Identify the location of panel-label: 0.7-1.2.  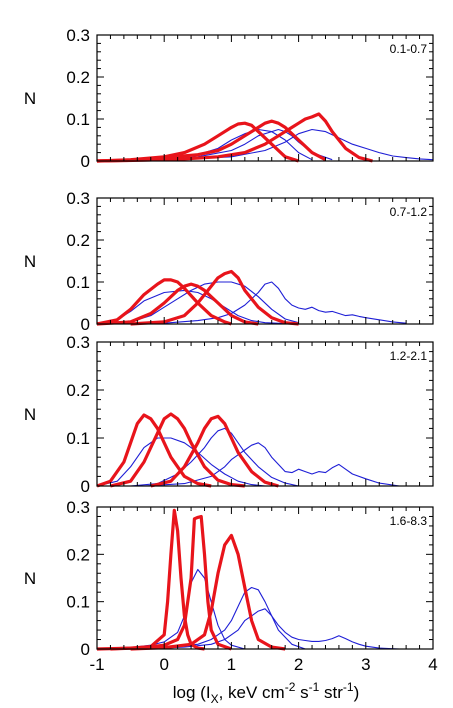
(409, 212).